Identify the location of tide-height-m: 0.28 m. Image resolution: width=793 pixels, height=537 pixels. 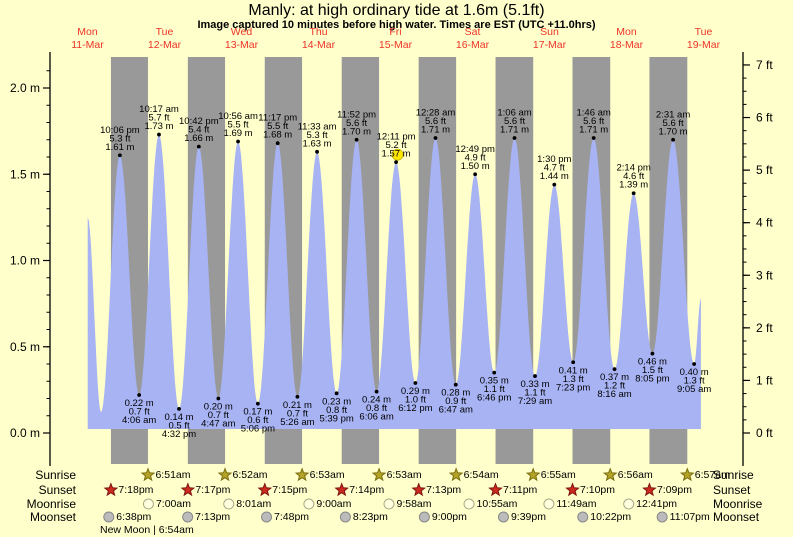
(455, 393).